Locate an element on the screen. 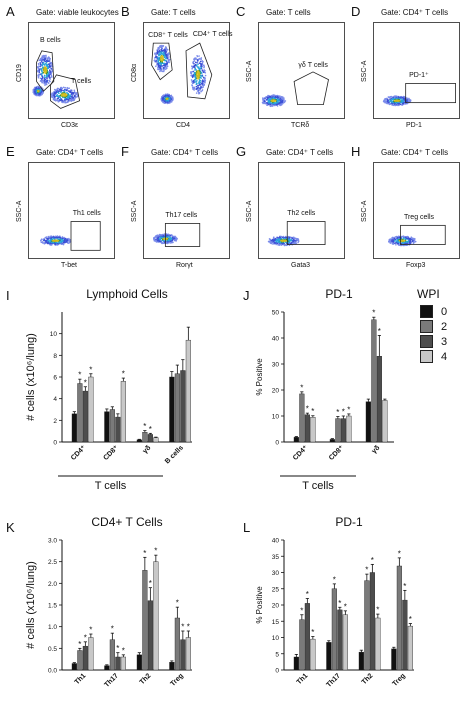  category-label: Treg is located at coordinates (177, 679).